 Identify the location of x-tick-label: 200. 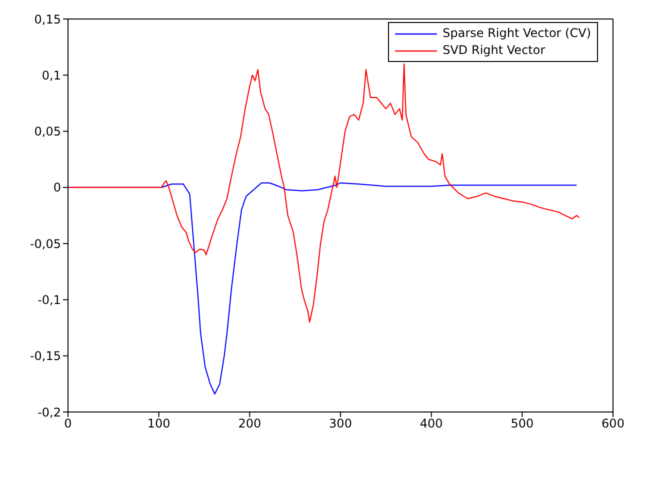
(250, 423).